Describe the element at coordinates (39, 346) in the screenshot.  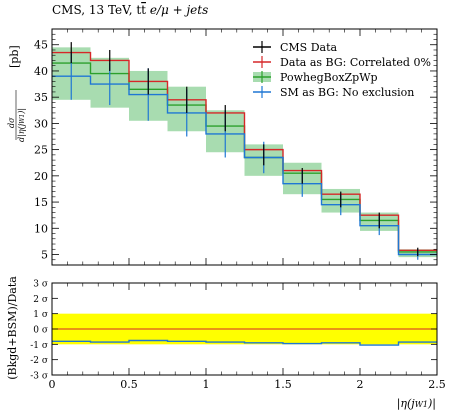
I see `ratio-y-tick-label: -1 σ` at that location.